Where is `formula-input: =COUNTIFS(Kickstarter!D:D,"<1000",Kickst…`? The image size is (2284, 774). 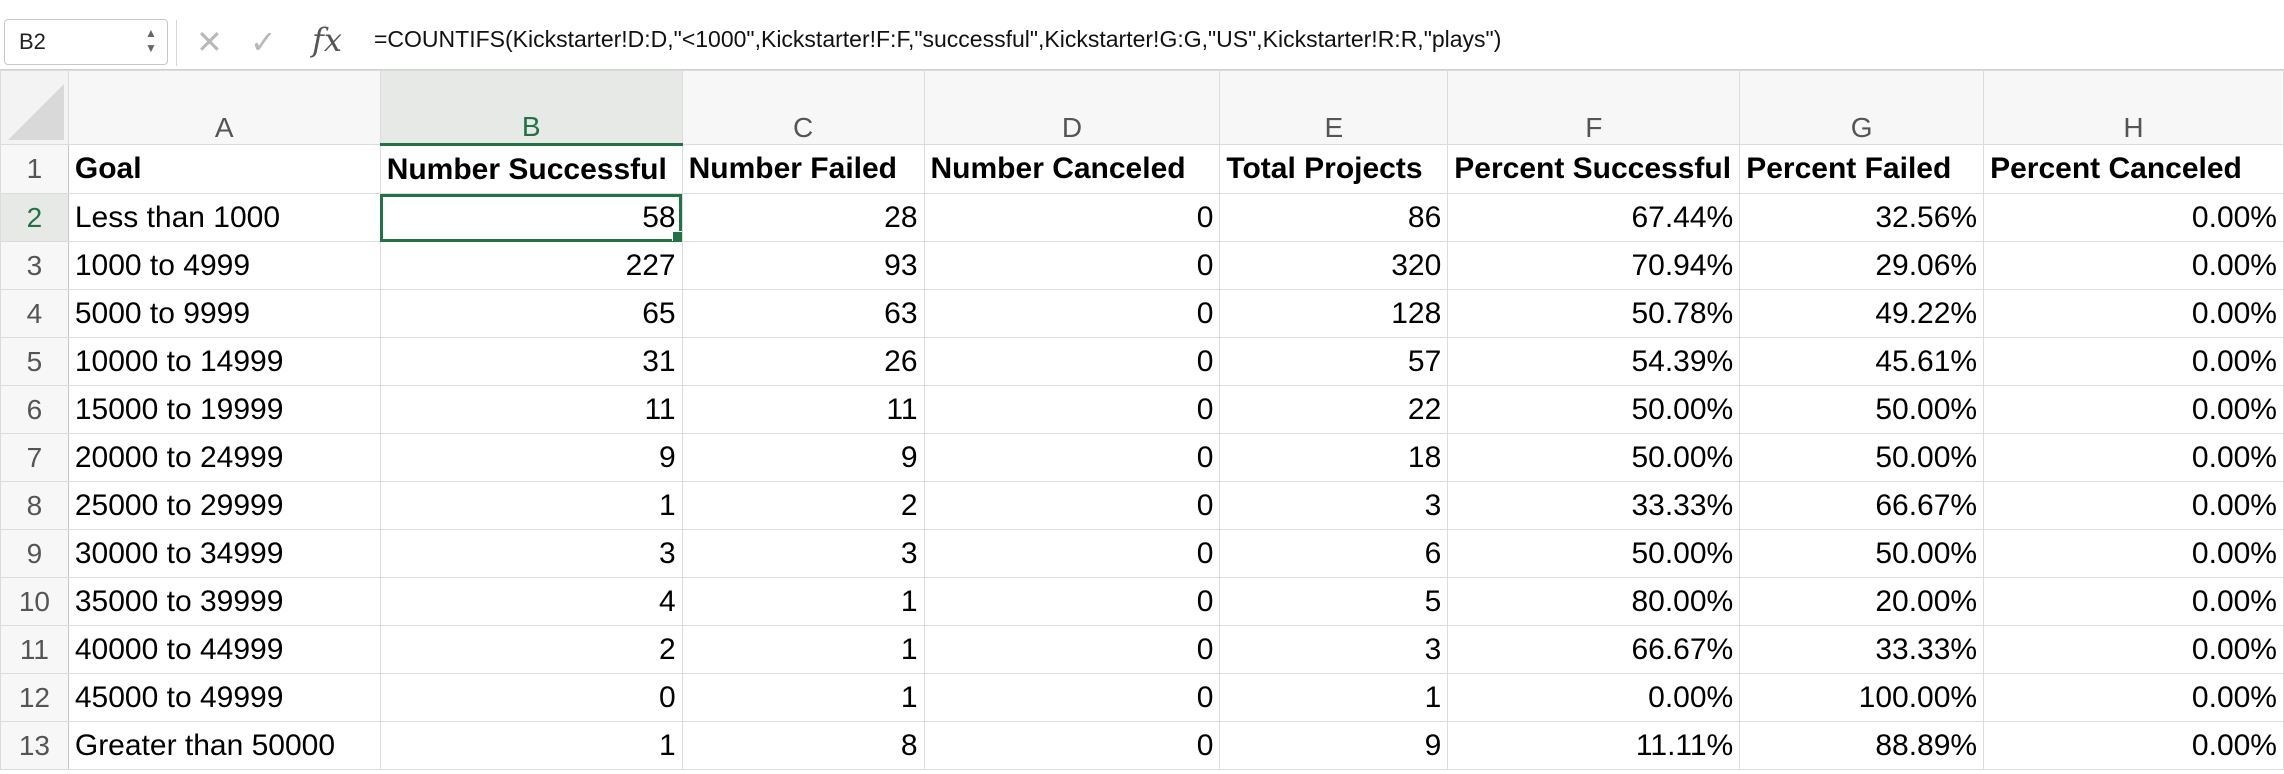
formula-input: =COUNTIFS(Kickstarter!D:D,"<1000",Kickst… is located at coordinates (938, 39).